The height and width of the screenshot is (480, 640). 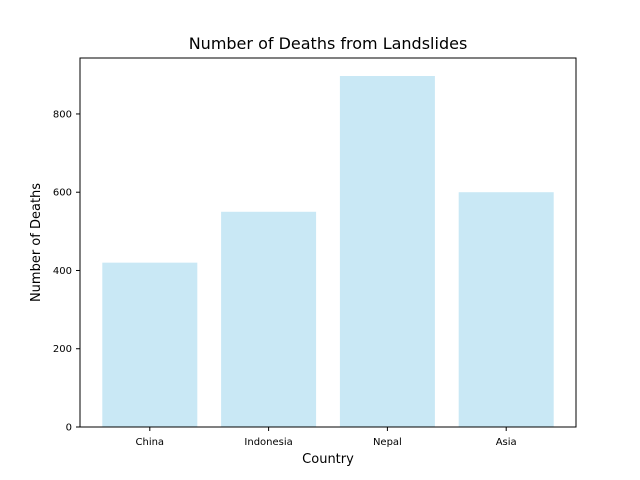 What do you see at coordinates (506, 442) in the screenshot?
I see `x-tick-label: Asia` at bounding box center [506, 442].